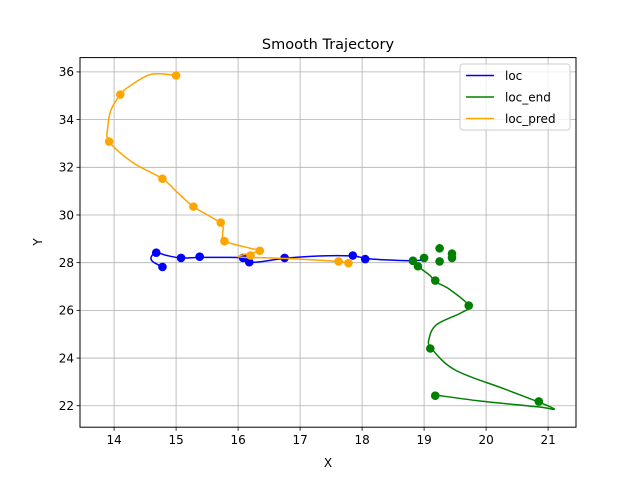 This screenshot has width=640, height=480. Describe the element at coordinates (530, 119) in the screenshot. I see `legend-label: loc_pred` at that location.